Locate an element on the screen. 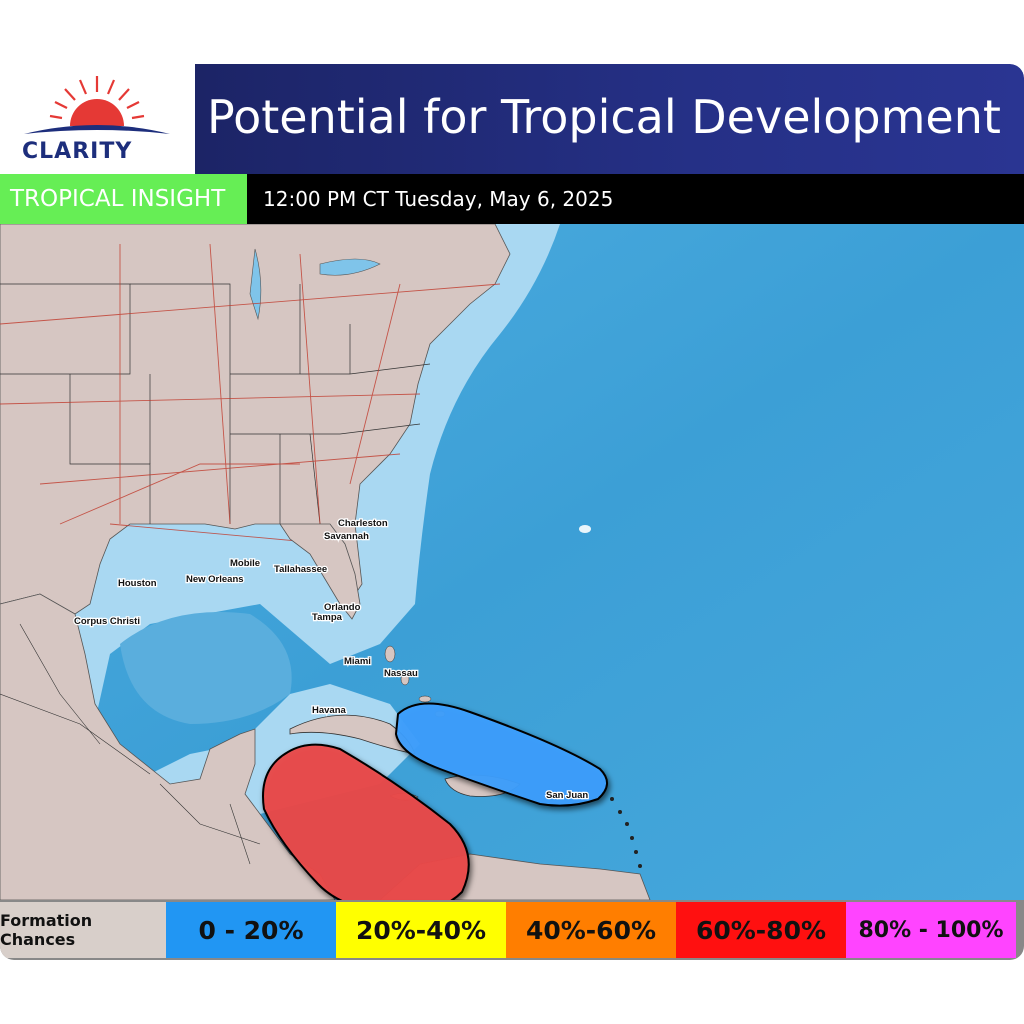 Image resolution: width=1024 pixels, height=1024 pixels. city-label: Tampa is located at coordinates (327, 617).